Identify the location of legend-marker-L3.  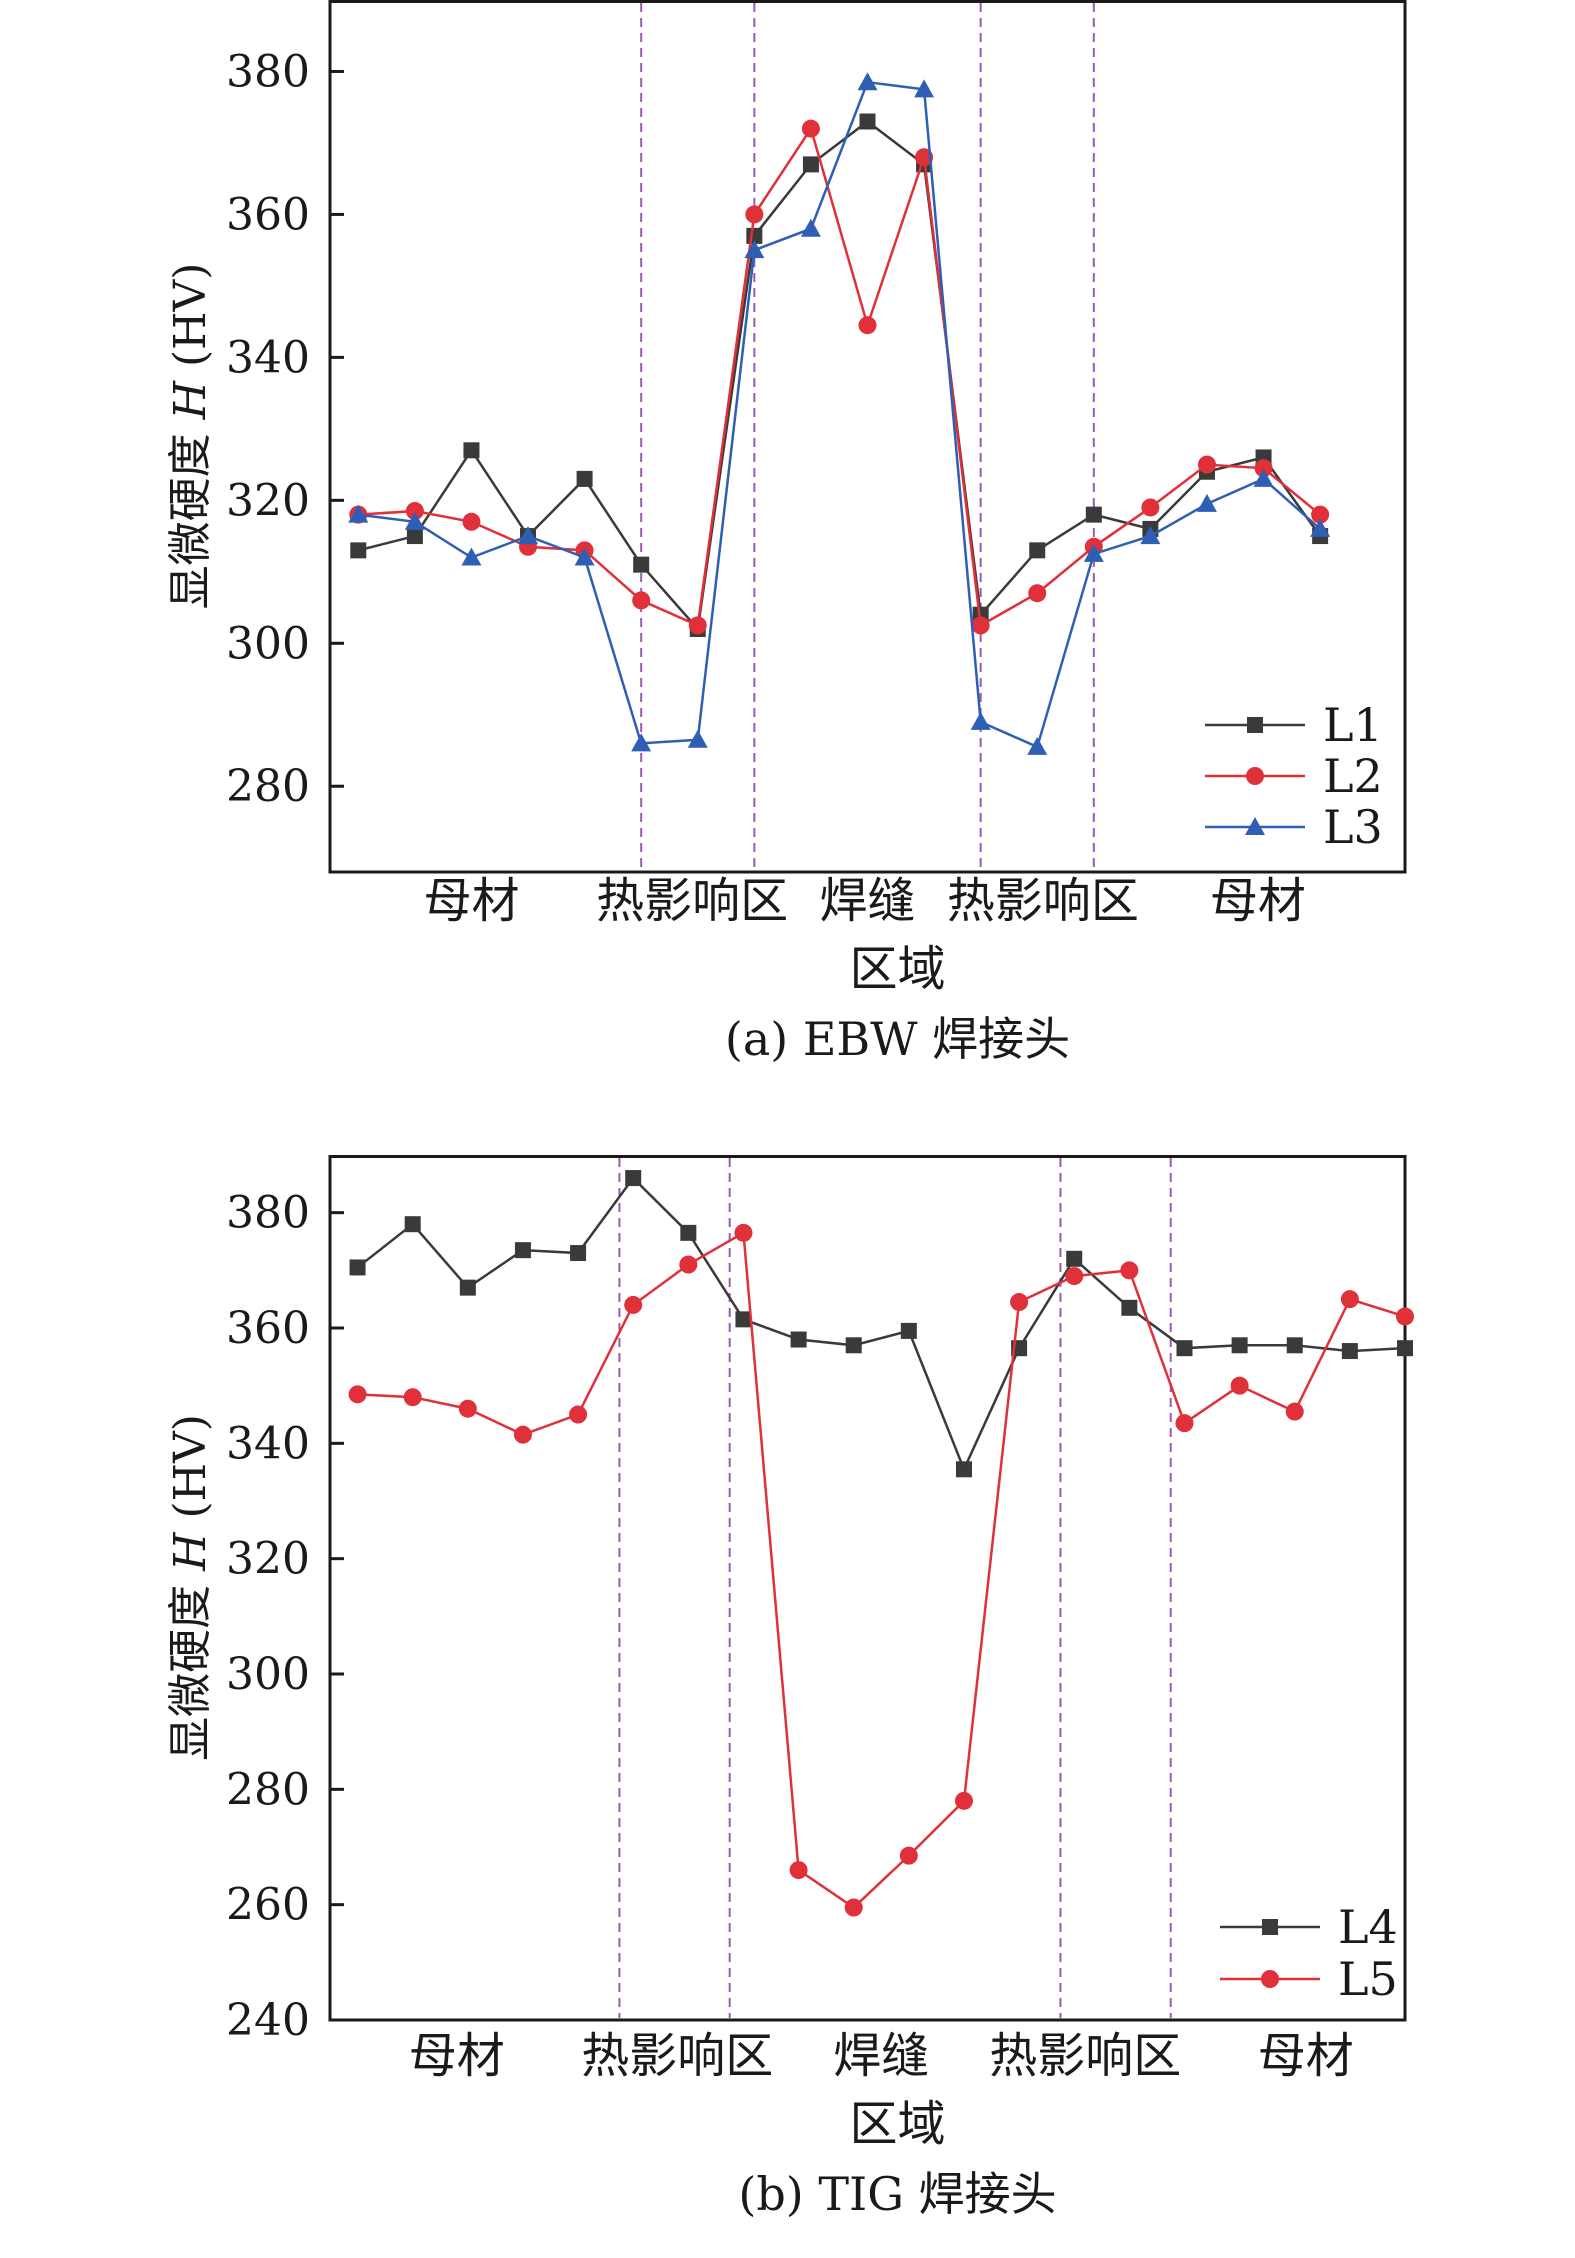
(1255, 826).